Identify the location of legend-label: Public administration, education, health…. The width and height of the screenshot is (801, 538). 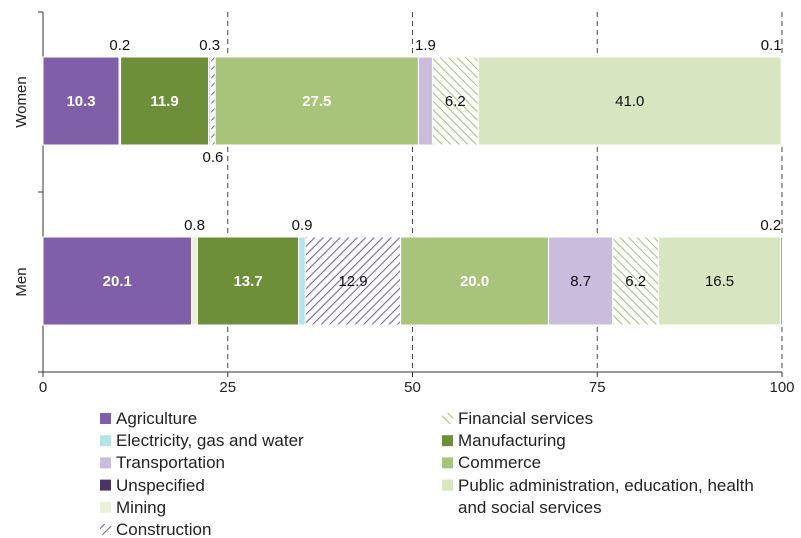
(606, 496).